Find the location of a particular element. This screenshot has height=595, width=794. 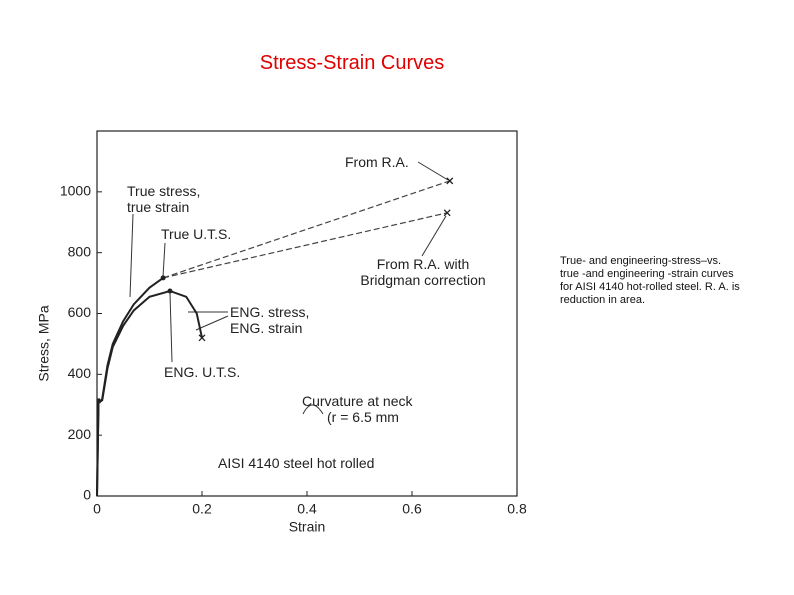

y-tick-label: 200 is located at coordinates (80, 434).